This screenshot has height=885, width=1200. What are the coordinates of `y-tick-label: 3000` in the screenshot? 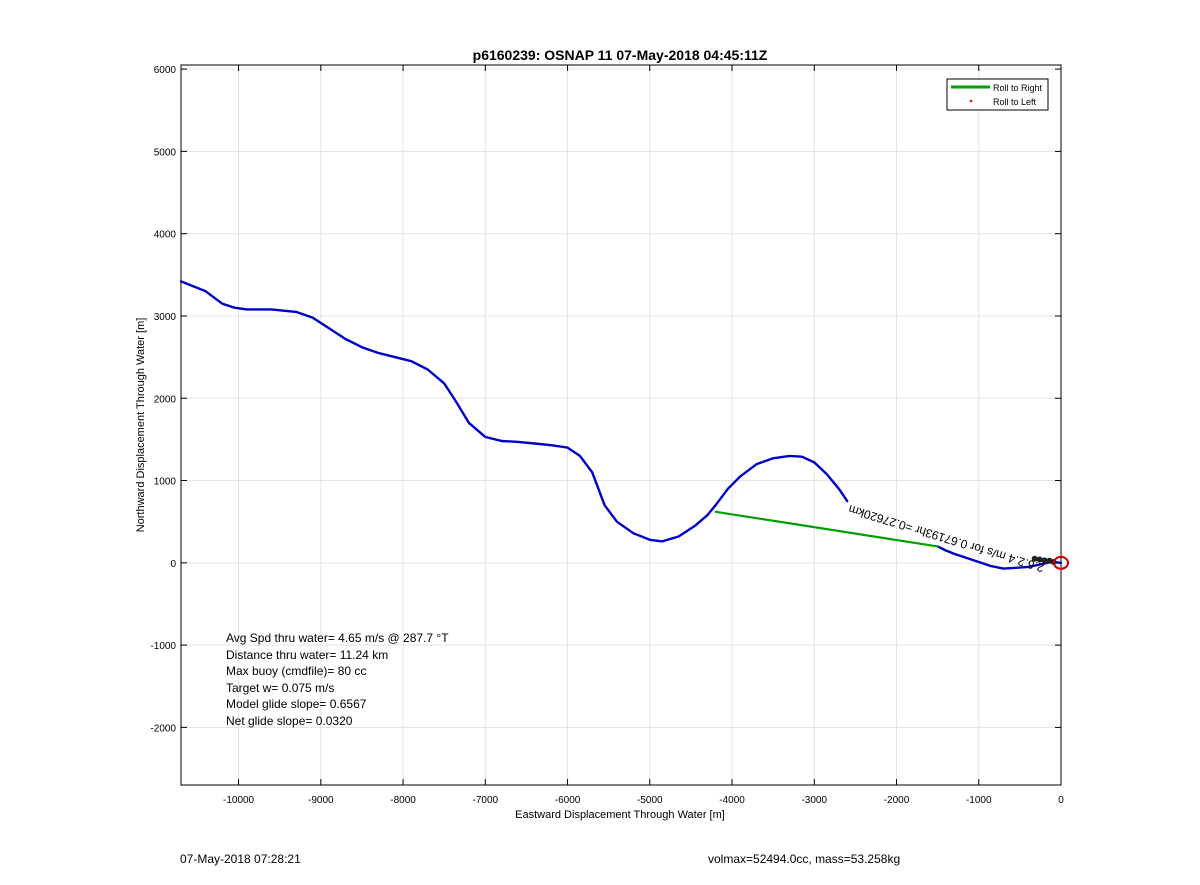 It's located at (165, 317).